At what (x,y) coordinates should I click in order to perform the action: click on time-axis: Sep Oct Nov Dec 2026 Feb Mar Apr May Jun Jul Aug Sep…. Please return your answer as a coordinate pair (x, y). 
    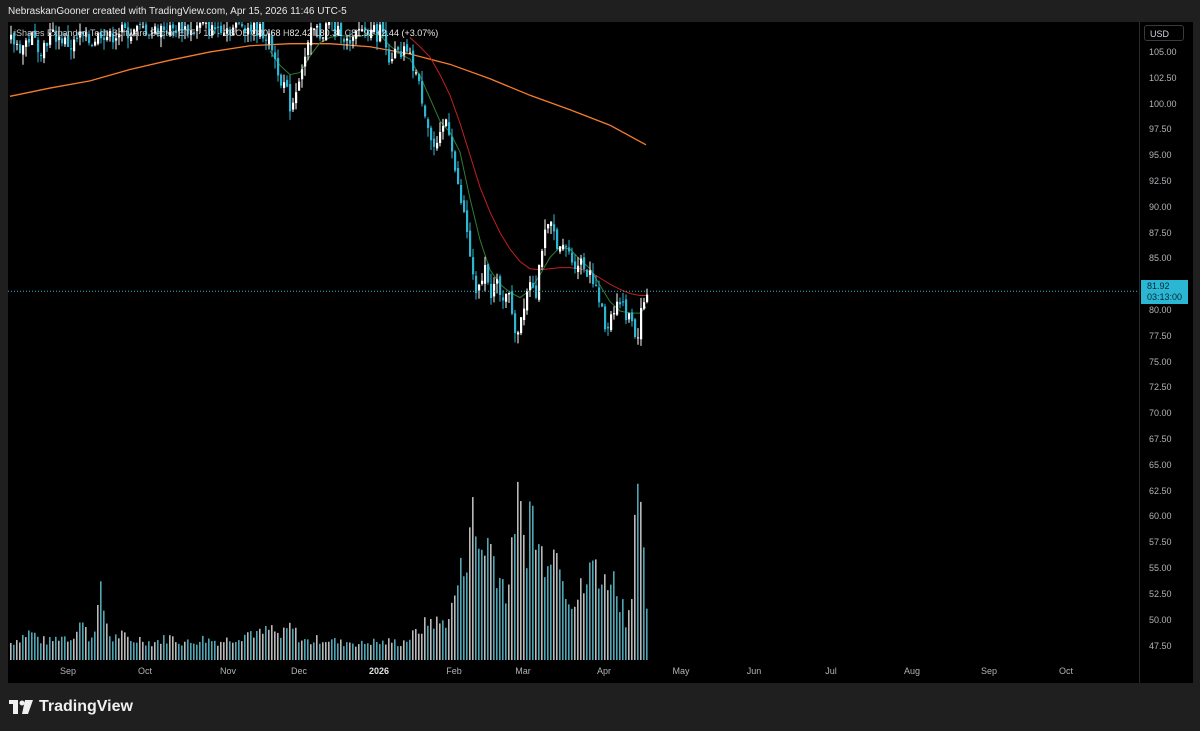
    Looking at the image, I should click on (573, 672).